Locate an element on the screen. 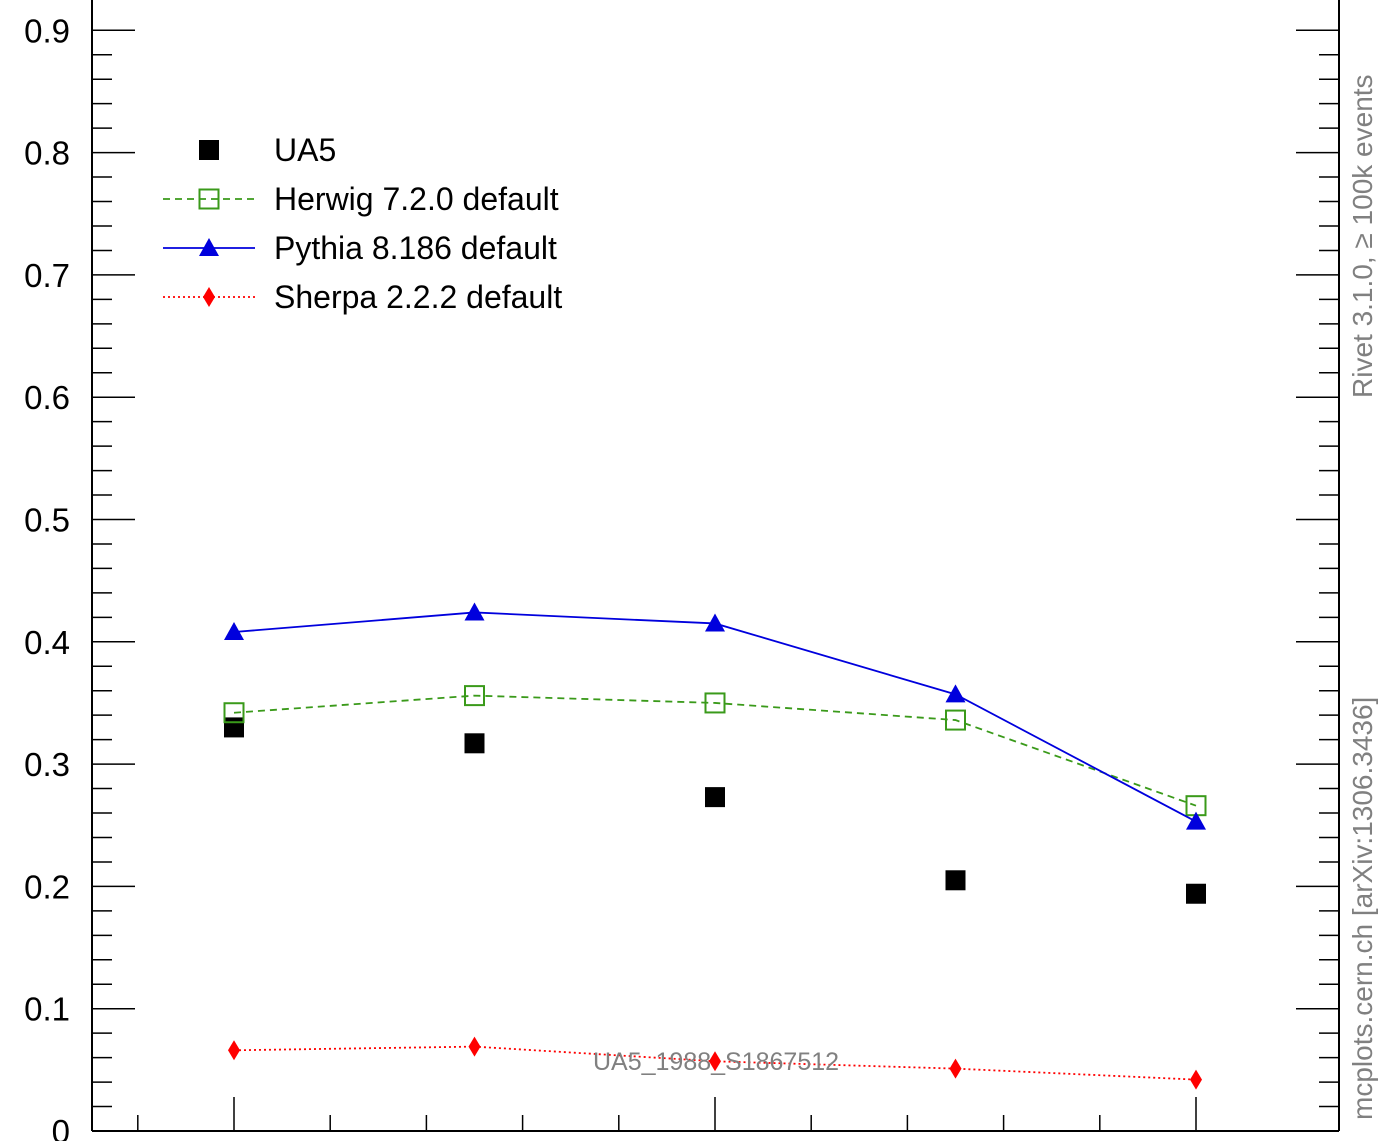 The image size is (1380, 1141). analysis-watermark: UA5_1988_S1867512 is located at coordinates (716, 1062).